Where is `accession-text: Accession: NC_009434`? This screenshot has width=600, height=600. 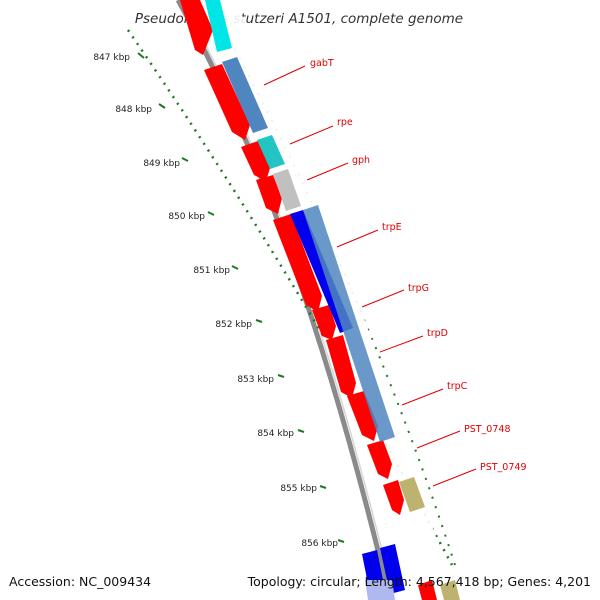 accession-text: Accession: NC_009434 is located at coordinates (80, 581).